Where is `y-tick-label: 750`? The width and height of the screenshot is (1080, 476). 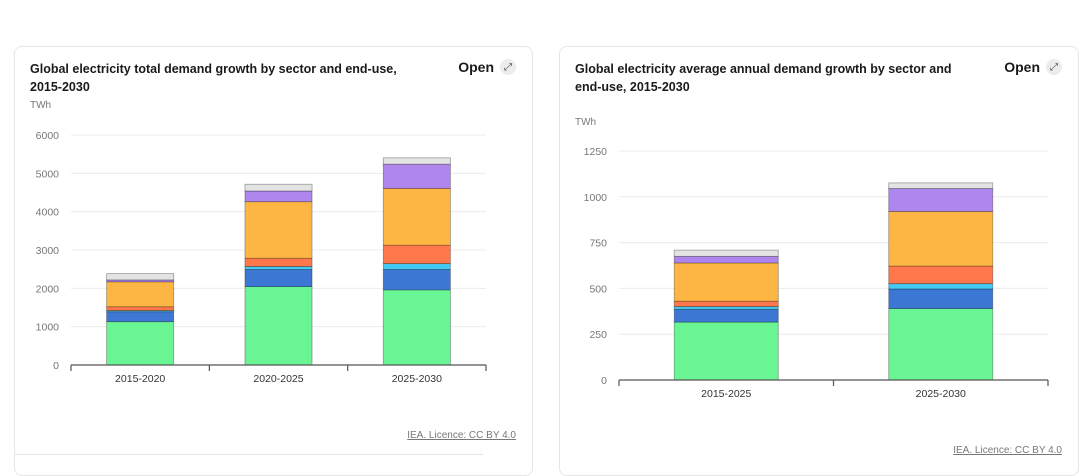
y-tick-label: 750 is located at coordinates (598, 244).